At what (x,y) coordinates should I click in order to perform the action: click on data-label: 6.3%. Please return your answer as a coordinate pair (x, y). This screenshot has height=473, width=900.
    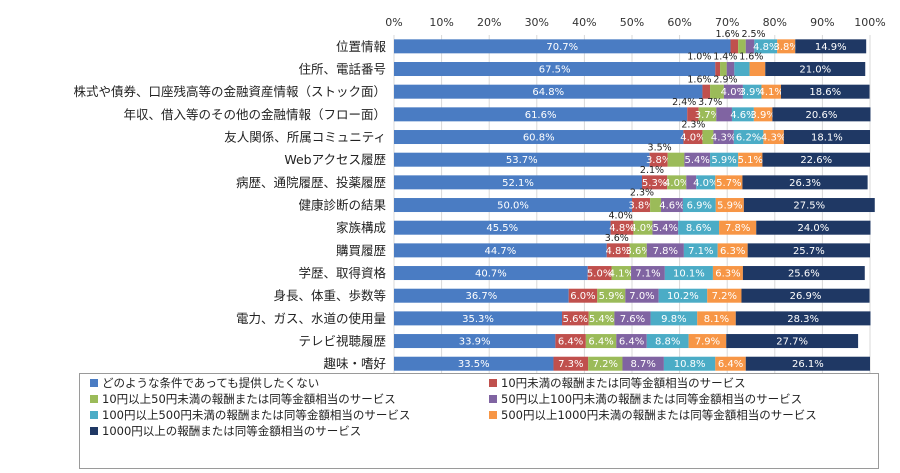
    Looking at the image, I should click on (727, 274).